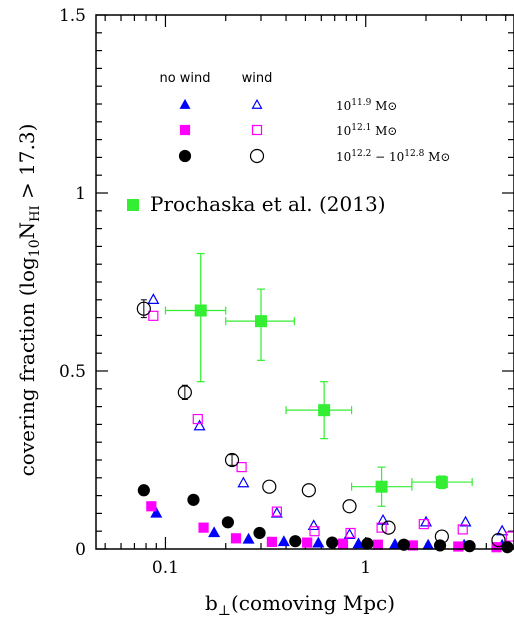 The image size is (514, 618). What do you see at coordinates (185, 130) in the screenshot?
I see `legend-marker-square-filled` at bounding box center [185, 130].